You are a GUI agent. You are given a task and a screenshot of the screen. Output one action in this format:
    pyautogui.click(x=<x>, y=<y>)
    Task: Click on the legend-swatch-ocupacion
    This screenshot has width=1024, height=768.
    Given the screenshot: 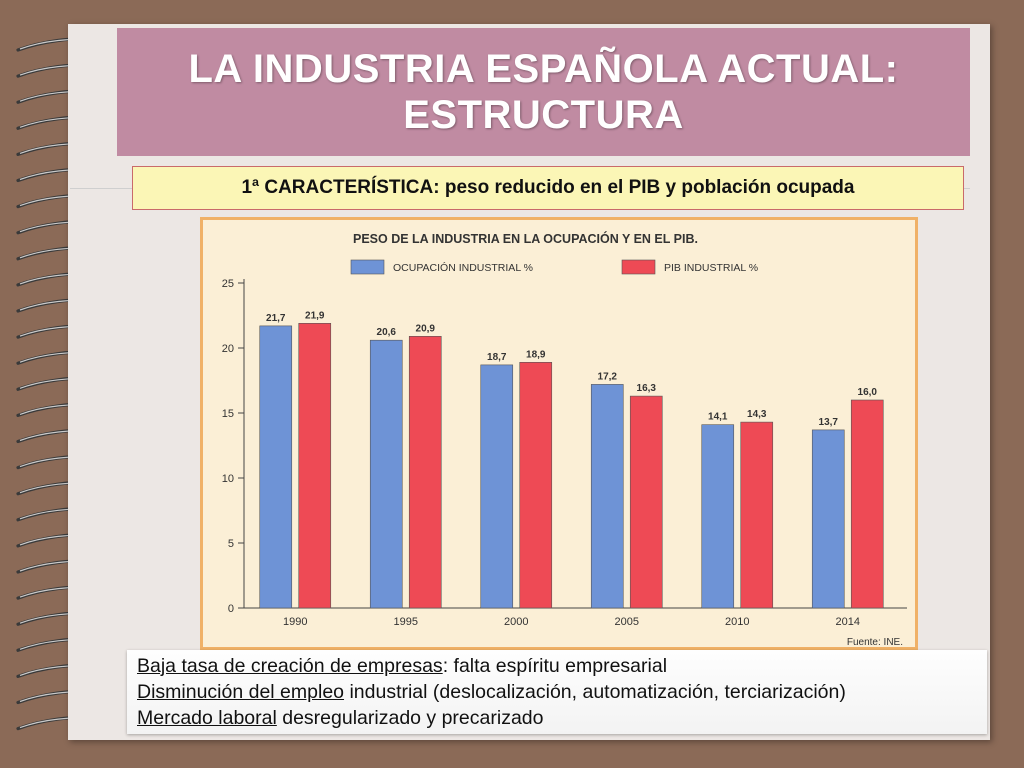 What is the action you would take?
    pyautogui.click(x=367, y=267)
    